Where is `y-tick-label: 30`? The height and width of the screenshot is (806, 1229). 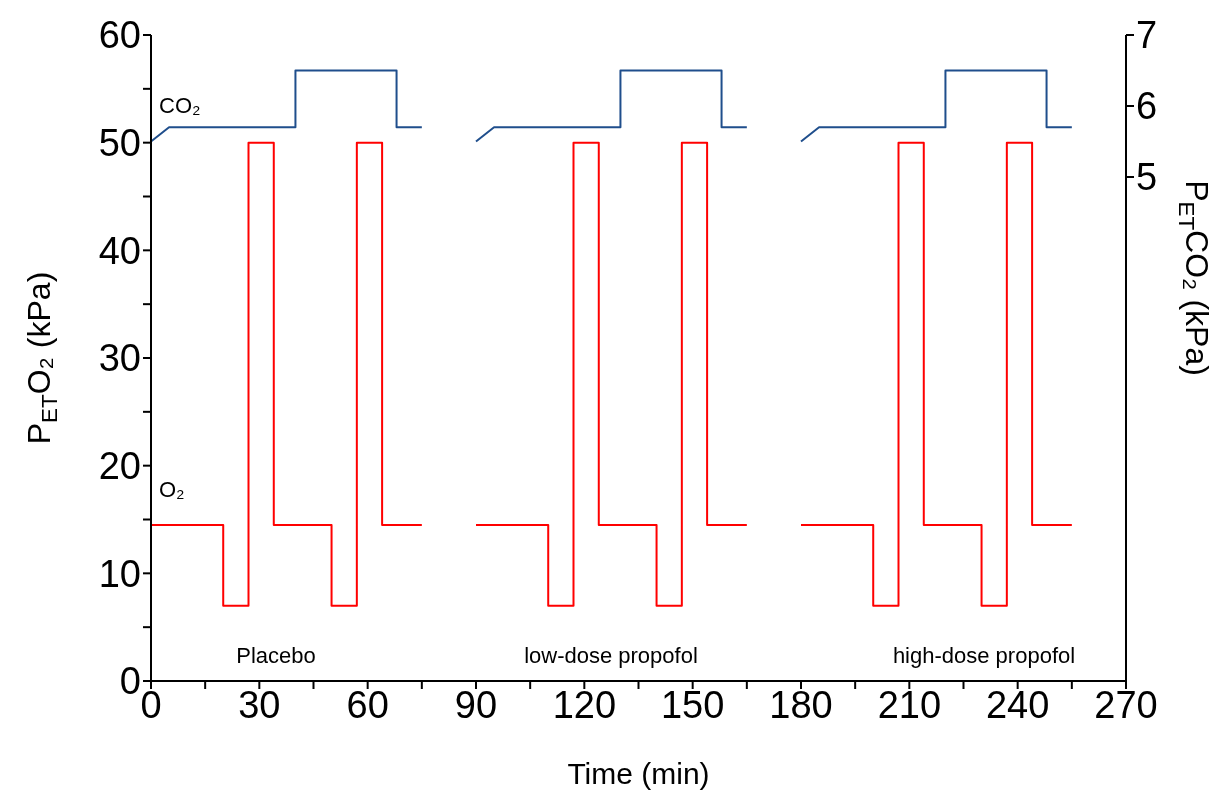 y-tick-label: 30 is located at coordinates (119, 358).